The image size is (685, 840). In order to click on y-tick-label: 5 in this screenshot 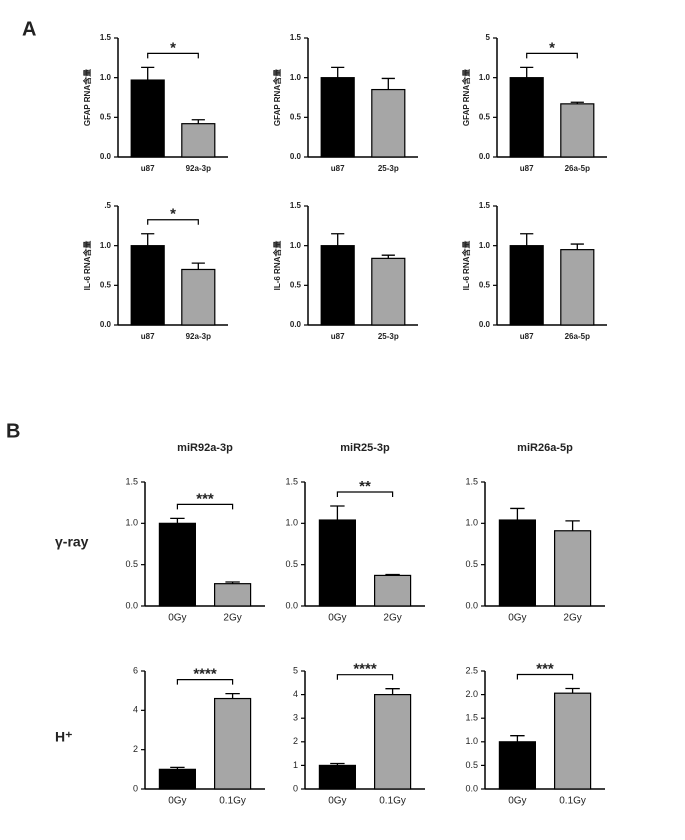, I will do `click(488, 37)`.